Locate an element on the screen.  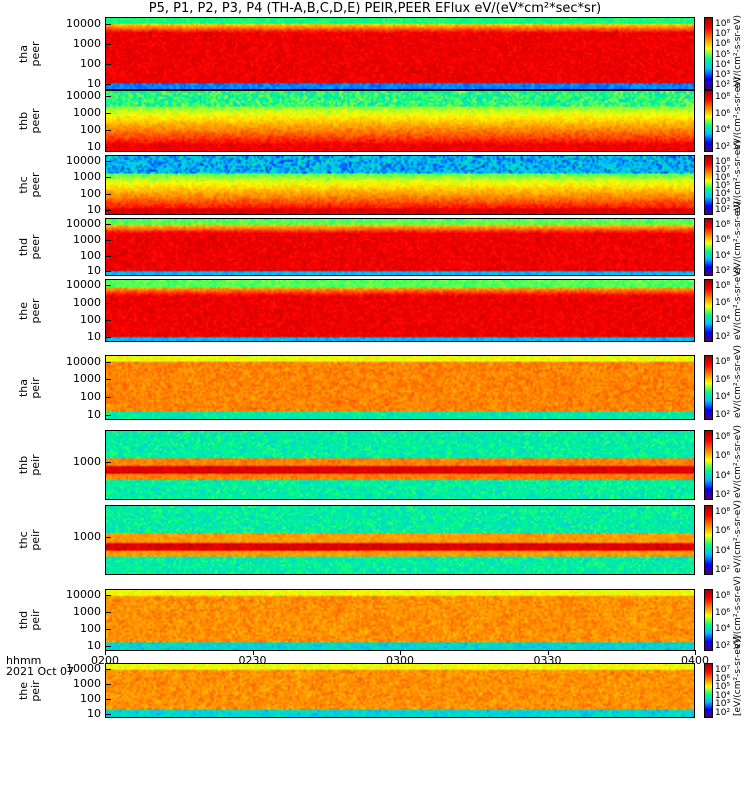
panel-label: the peer is located at coordinates (29, 310).